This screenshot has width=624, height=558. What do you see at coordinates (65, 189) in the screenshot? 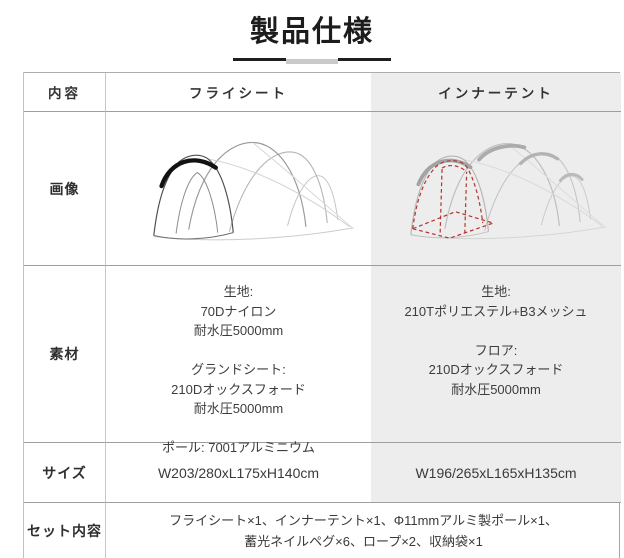
I see `row-label-image: 画像` at bounding box center [65, 189].